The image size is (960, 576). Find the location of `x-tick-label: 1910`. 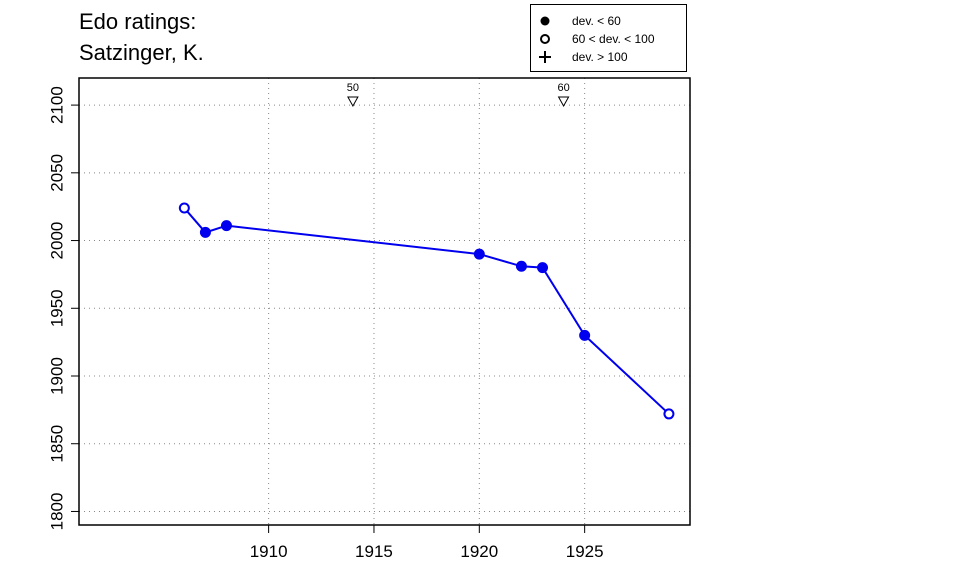

x-tick-label: 1910 is located at coordinates (269, 551).